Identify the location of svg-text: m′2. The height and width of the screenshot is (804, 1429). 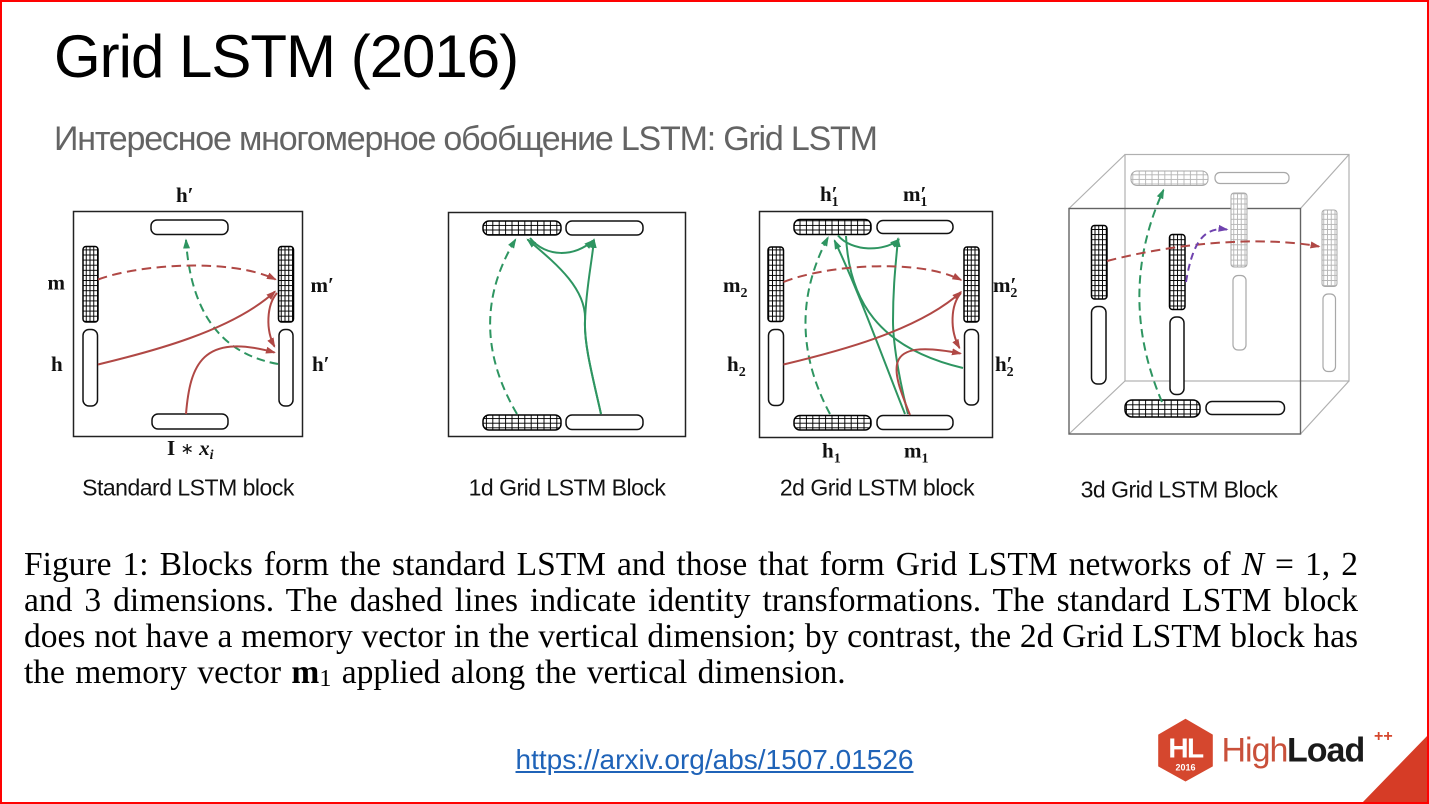
(1005, 287).